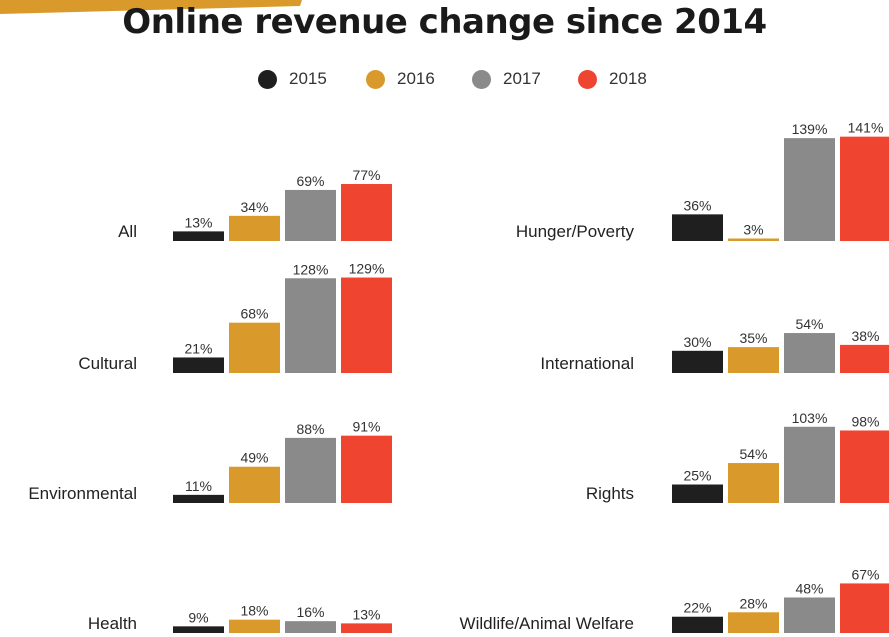 This screenshot has width=889, height=637. Describe the element at coordinates (481, 79) in the screenshot. I see `legend-swatch-2017` at that location.